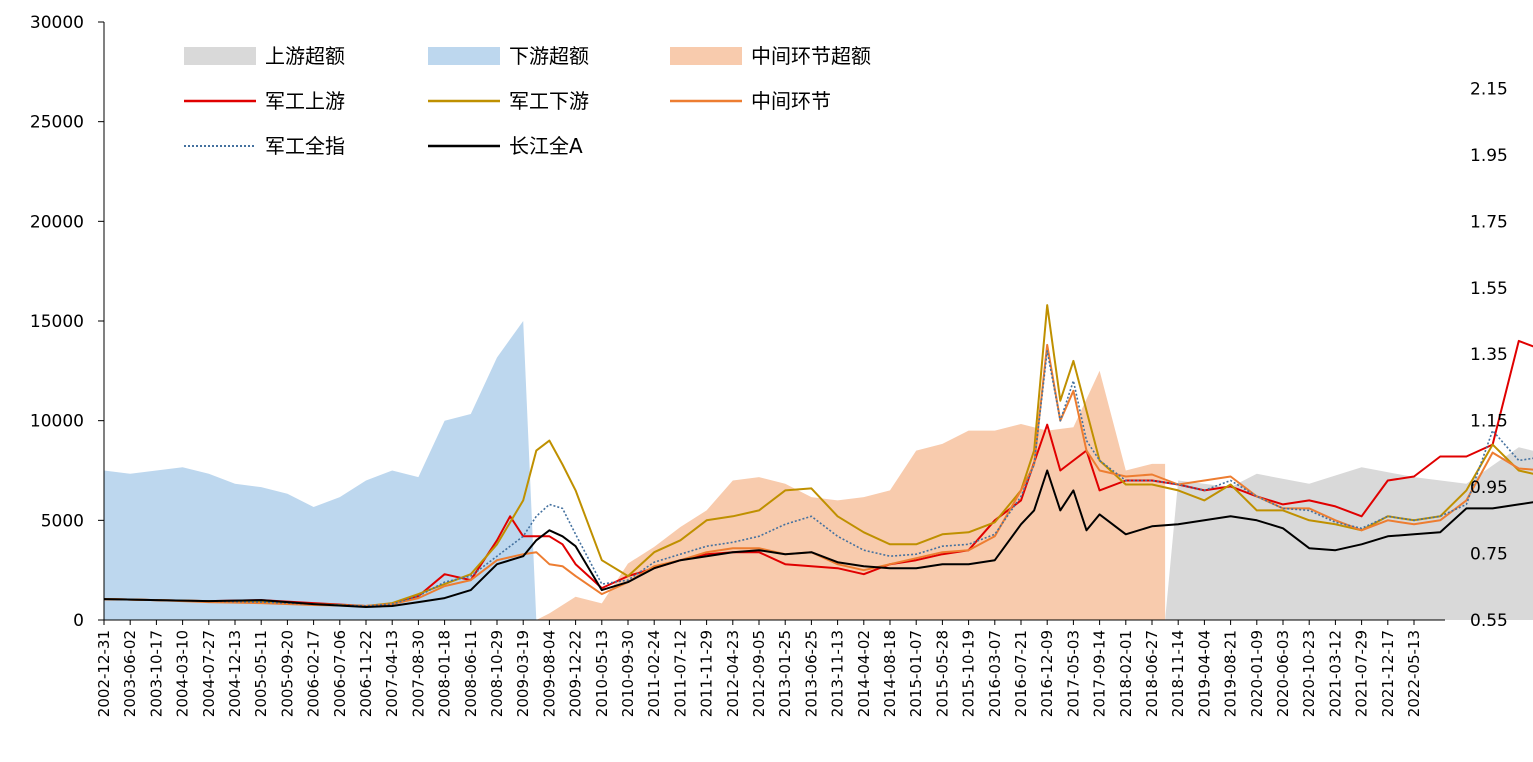 This screenshot has height=762, width=1533. I want to click on x-tick-label: 2006-07-06, so click(340, 673).